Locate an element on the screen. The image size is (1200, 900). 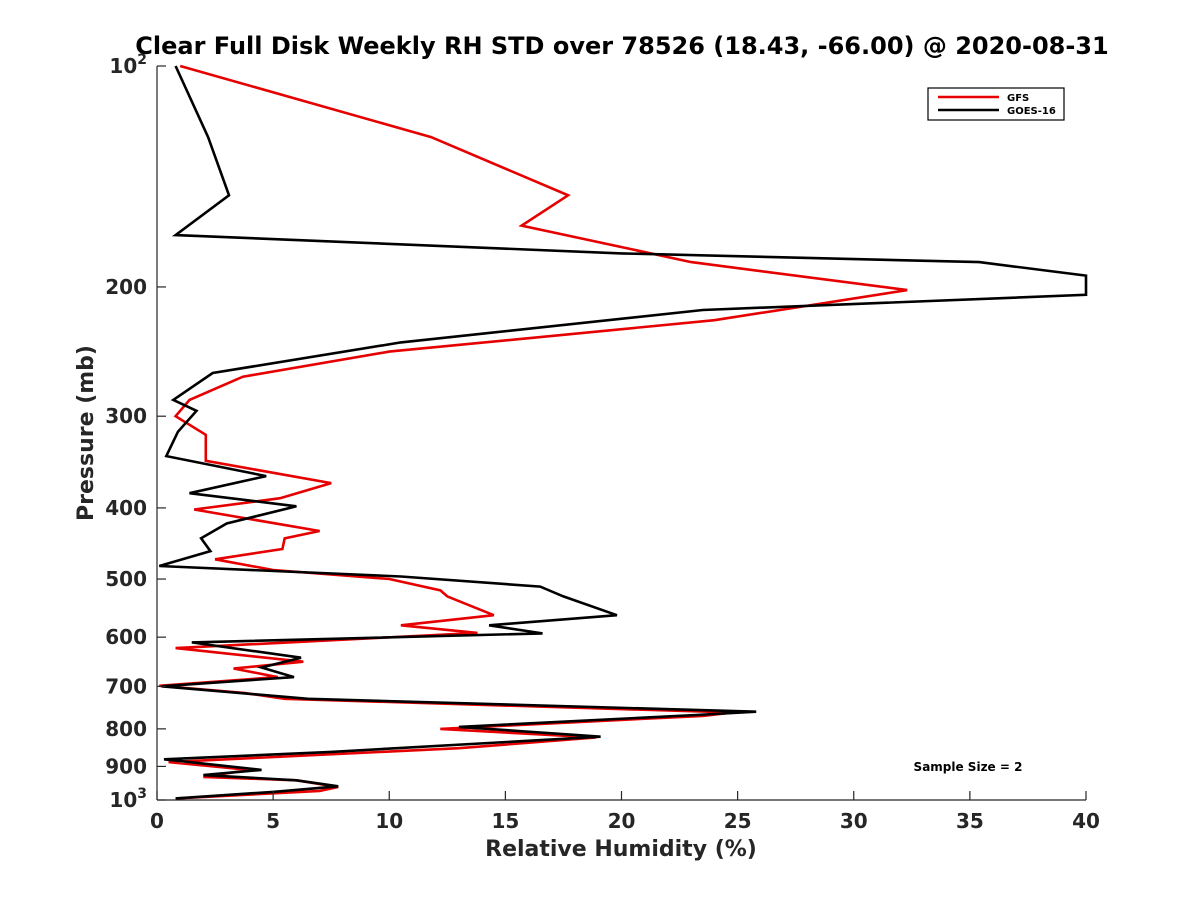
y-tick-label: 10³ is located at coordinates (128, 799).